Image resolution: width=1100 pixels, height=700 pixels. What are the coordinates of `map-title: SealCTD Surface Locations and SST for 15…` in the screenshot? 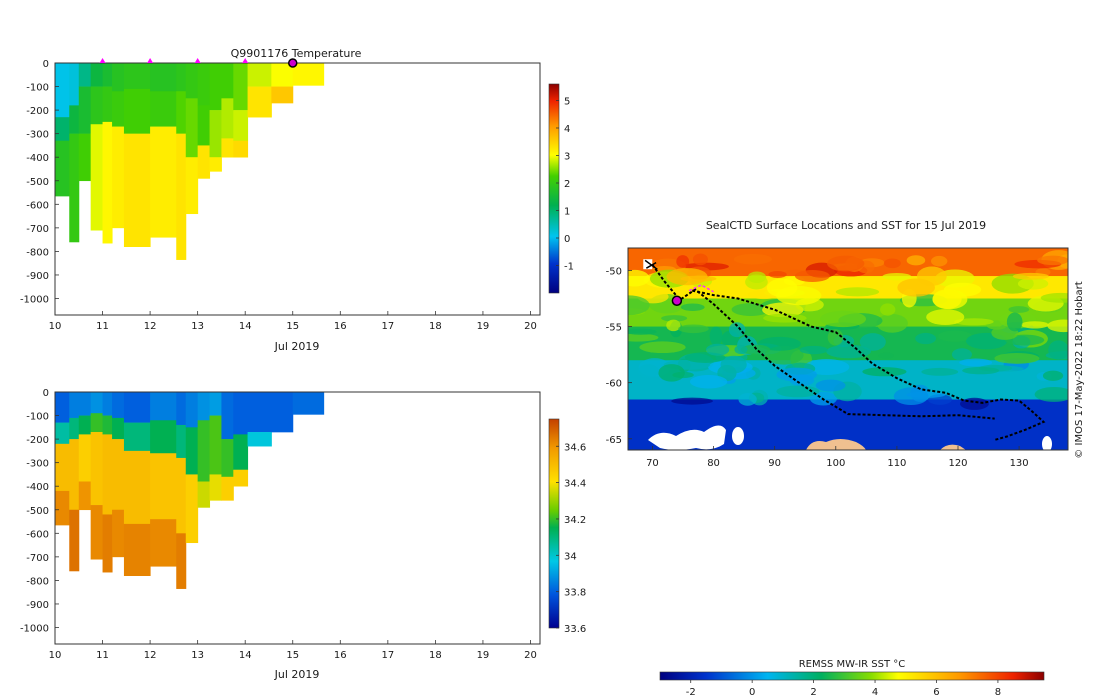 It's located at (846, 225).